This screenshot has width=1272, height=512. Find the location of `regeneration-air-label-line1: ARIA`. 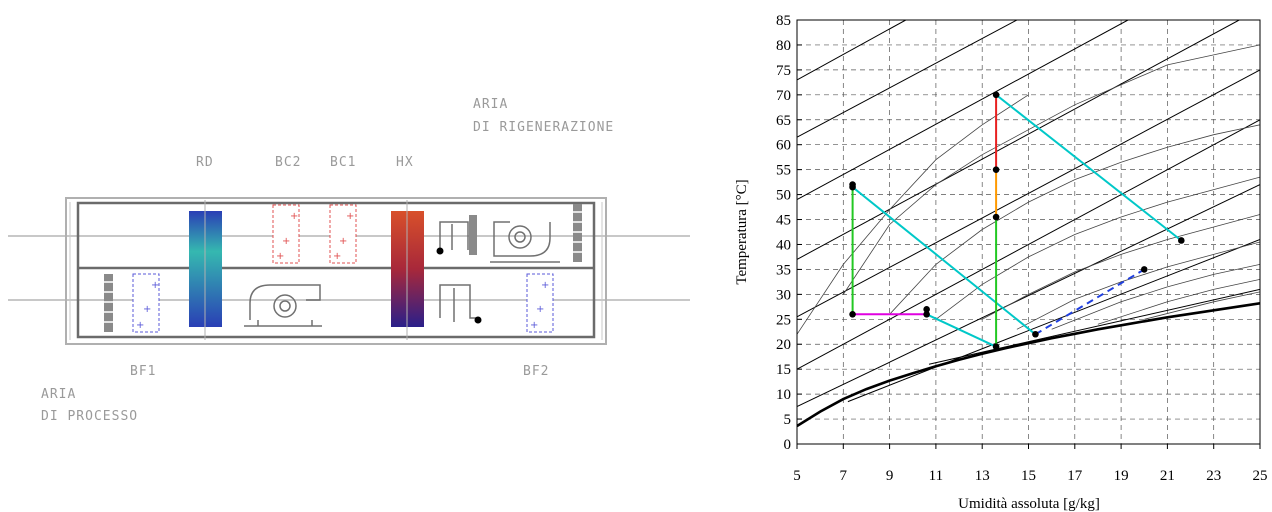

regeneration-air-label-line1: ARIA is located at coordinates (490, 104).